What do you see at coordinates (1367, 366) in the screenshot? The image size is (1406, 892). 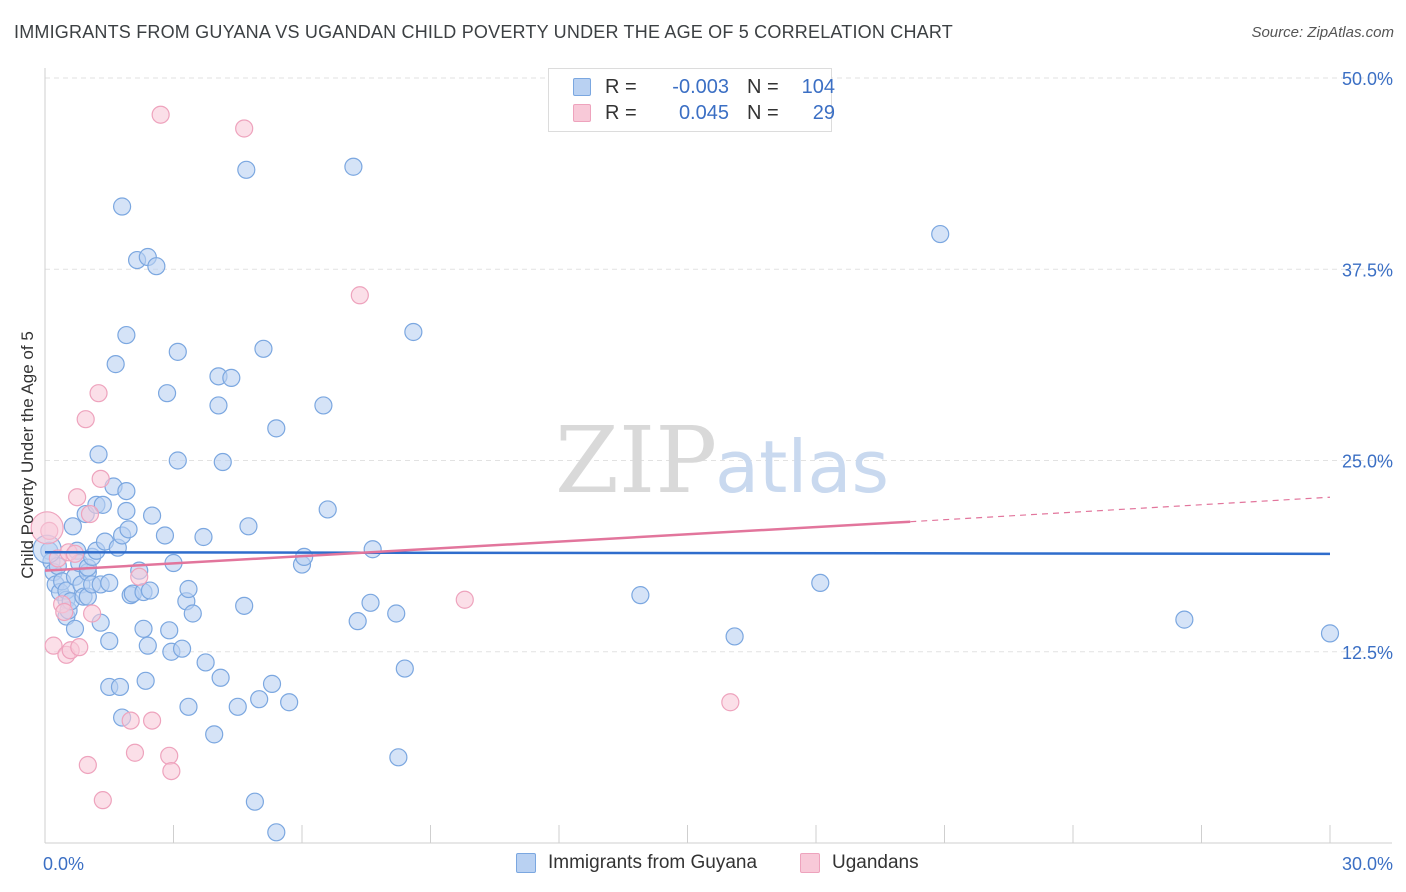 I see `y-tick-labels: 12.5% 25.0% 37.5% 50.0%` at bounding box center [1367, 366].